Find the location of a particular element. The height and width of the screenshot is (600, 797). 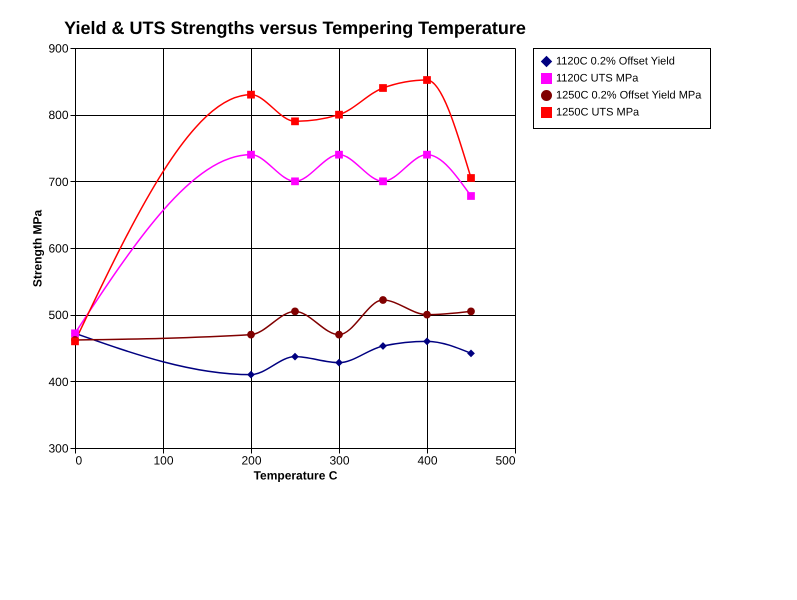

x-tick-label: 100 is located at coordinates (163, 461).